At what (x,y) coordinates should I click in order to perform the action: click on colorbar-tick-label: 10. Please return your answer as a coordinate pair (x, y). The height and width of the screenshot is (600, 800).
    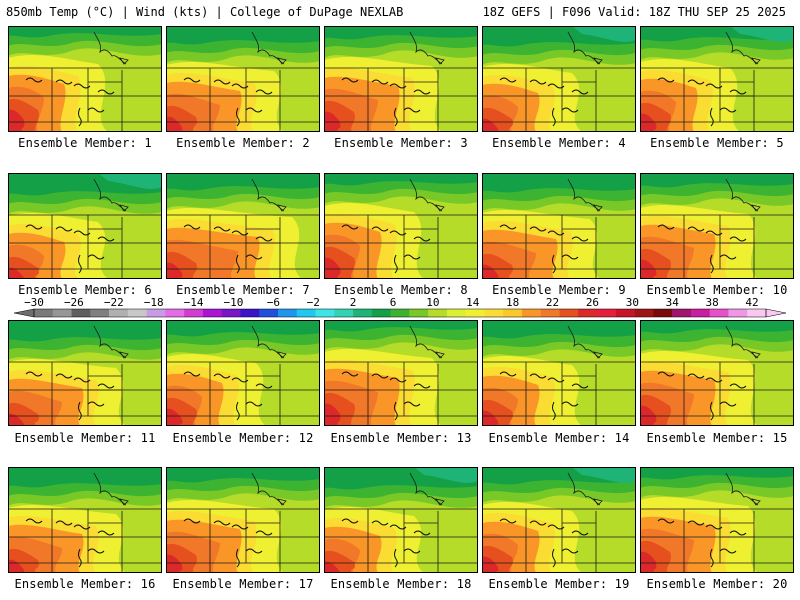
    Looking at the image, I should click on (432, 302).